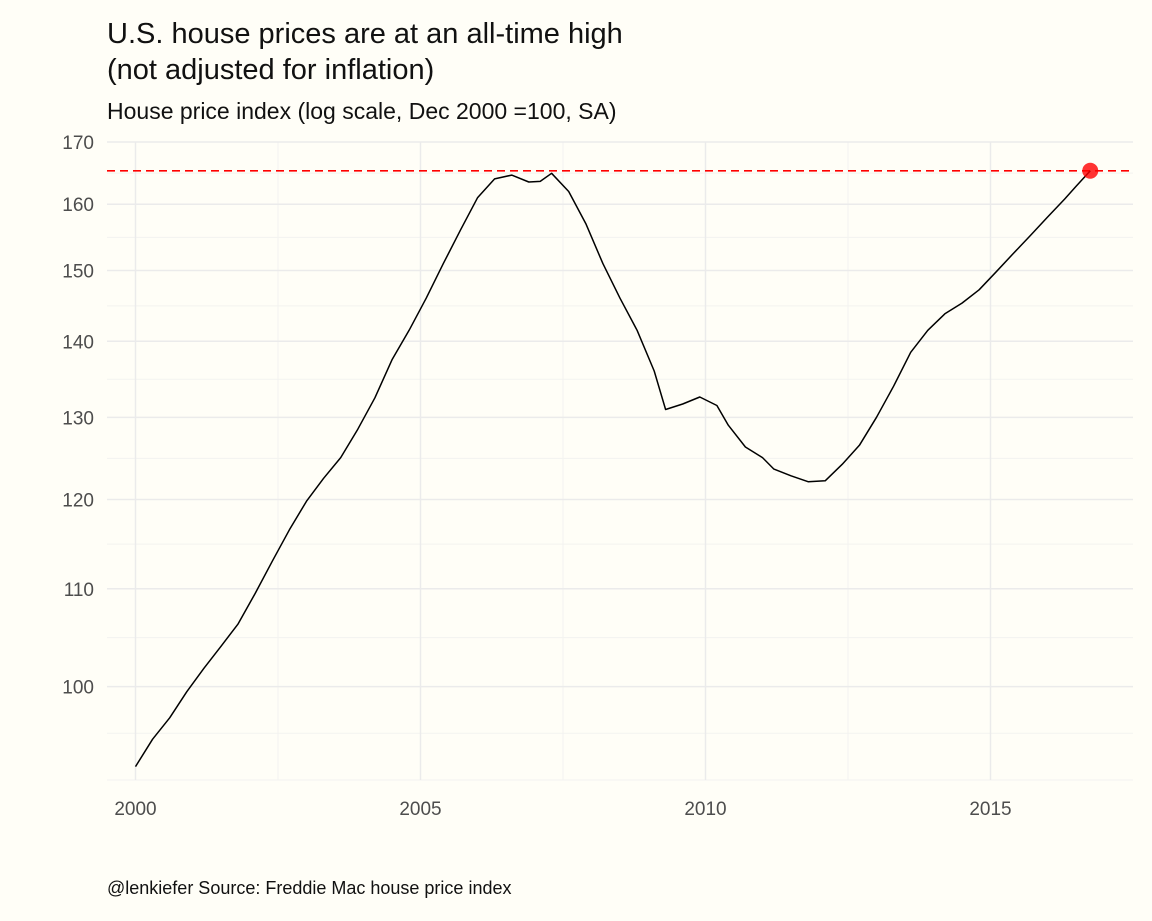 The width and height of the screenshot is (1152, 921). Describe the element at coordinates (78, 205) in the screenshot. I see `y-tick-label: 160` at that location.